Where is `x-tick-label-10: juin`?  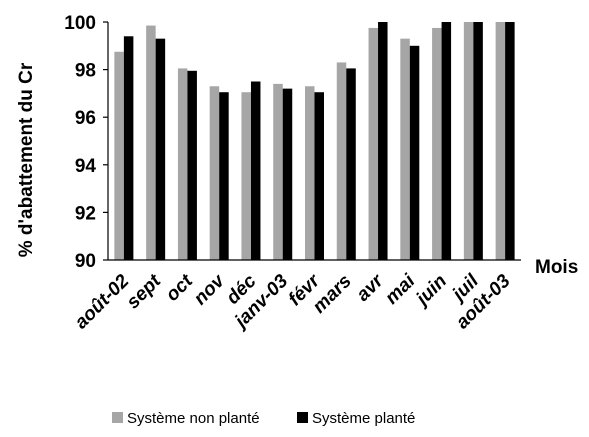
x-tick-label-10: juin is located at coordinates (430, 291).